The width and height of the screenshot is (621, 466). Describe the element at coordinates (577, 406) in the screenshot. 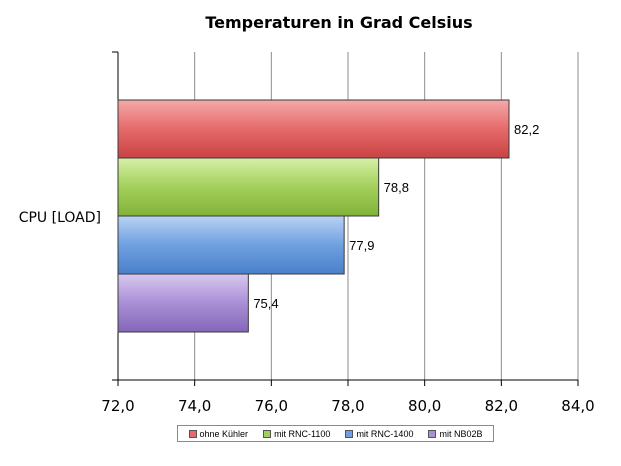

I see `x-tick-label: 84,0` at that location.